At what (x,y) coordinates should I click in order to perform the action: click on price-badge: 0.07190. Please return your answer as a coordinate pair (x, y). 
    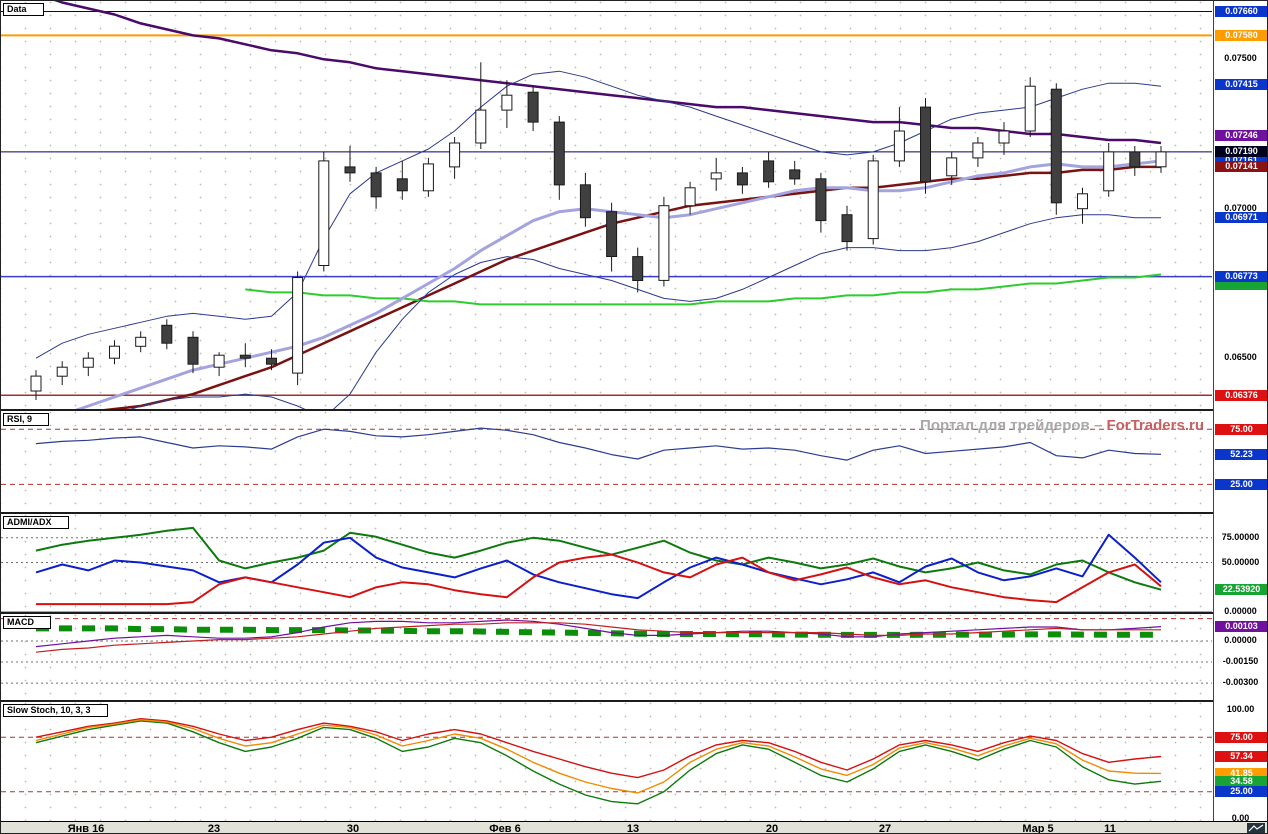
    Looking at the image, I should click on (1241, 152).